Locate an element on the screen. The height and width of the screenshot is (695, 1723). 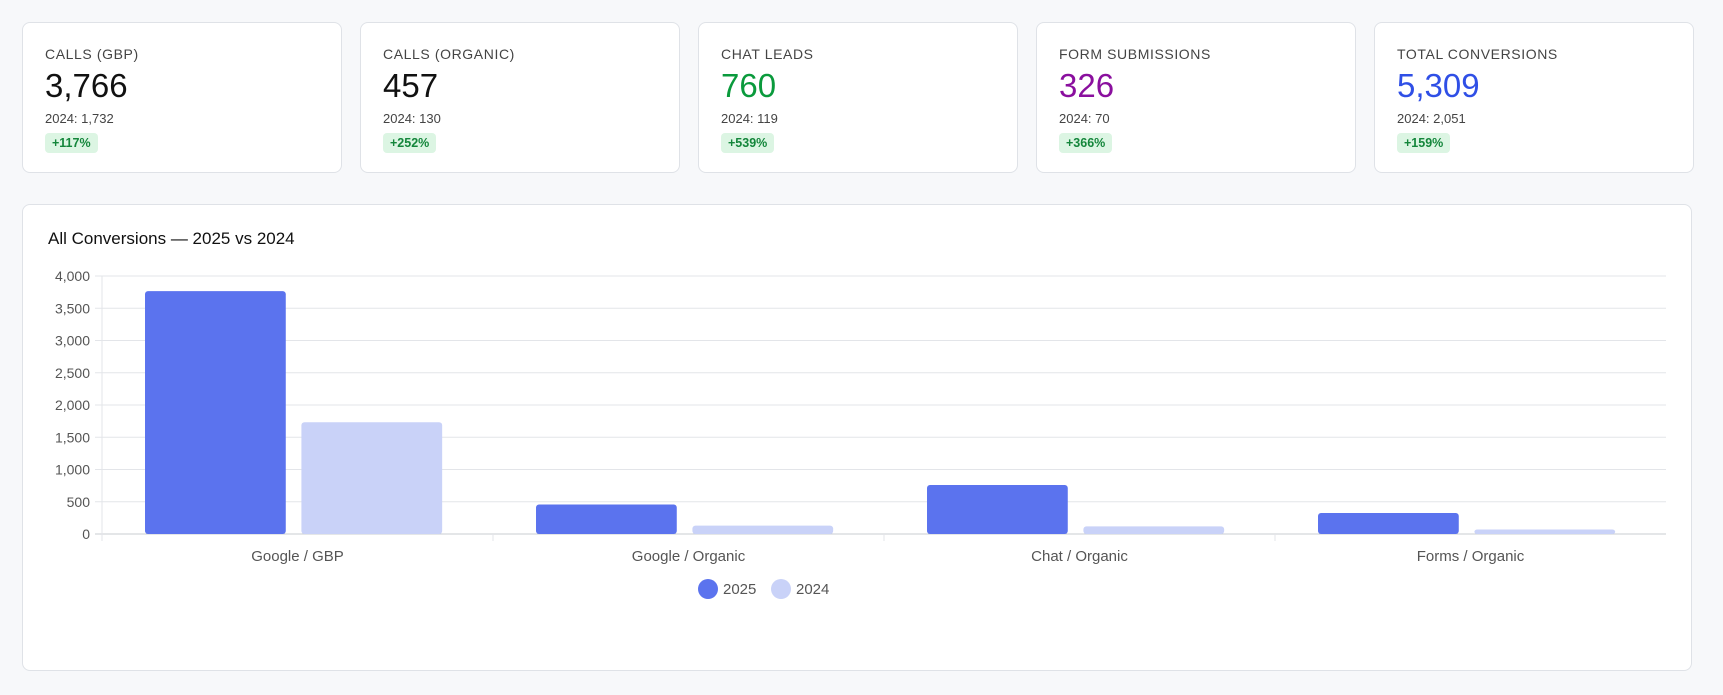
kpi-label: FORM SUBMISSIONS is located at coordinates (1135, 54).